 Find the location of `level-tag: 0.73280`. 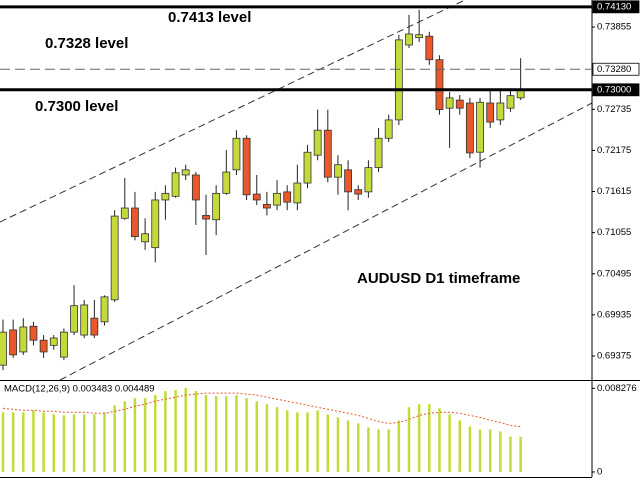

level-tag: 0.73280 is located at coordinates (614, 69).